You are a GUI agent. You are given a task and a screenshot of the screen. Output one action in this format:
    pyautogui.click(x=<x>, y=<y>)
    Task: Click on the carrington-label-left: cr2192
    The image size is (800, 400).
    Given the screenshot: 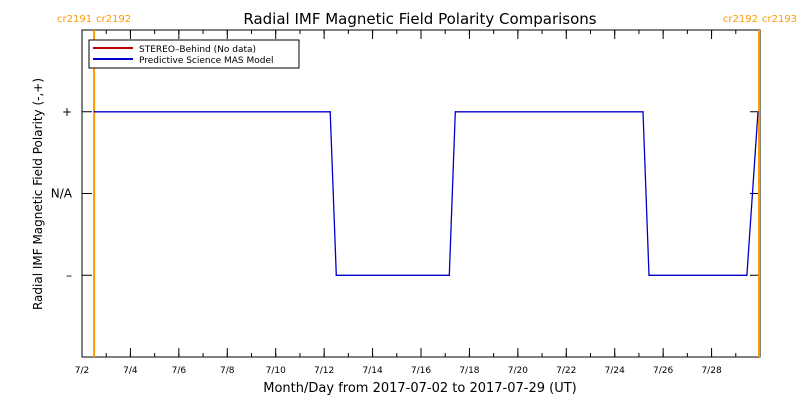 What is the action you would take?
    pyautogui.click(x=740, y=19)
    